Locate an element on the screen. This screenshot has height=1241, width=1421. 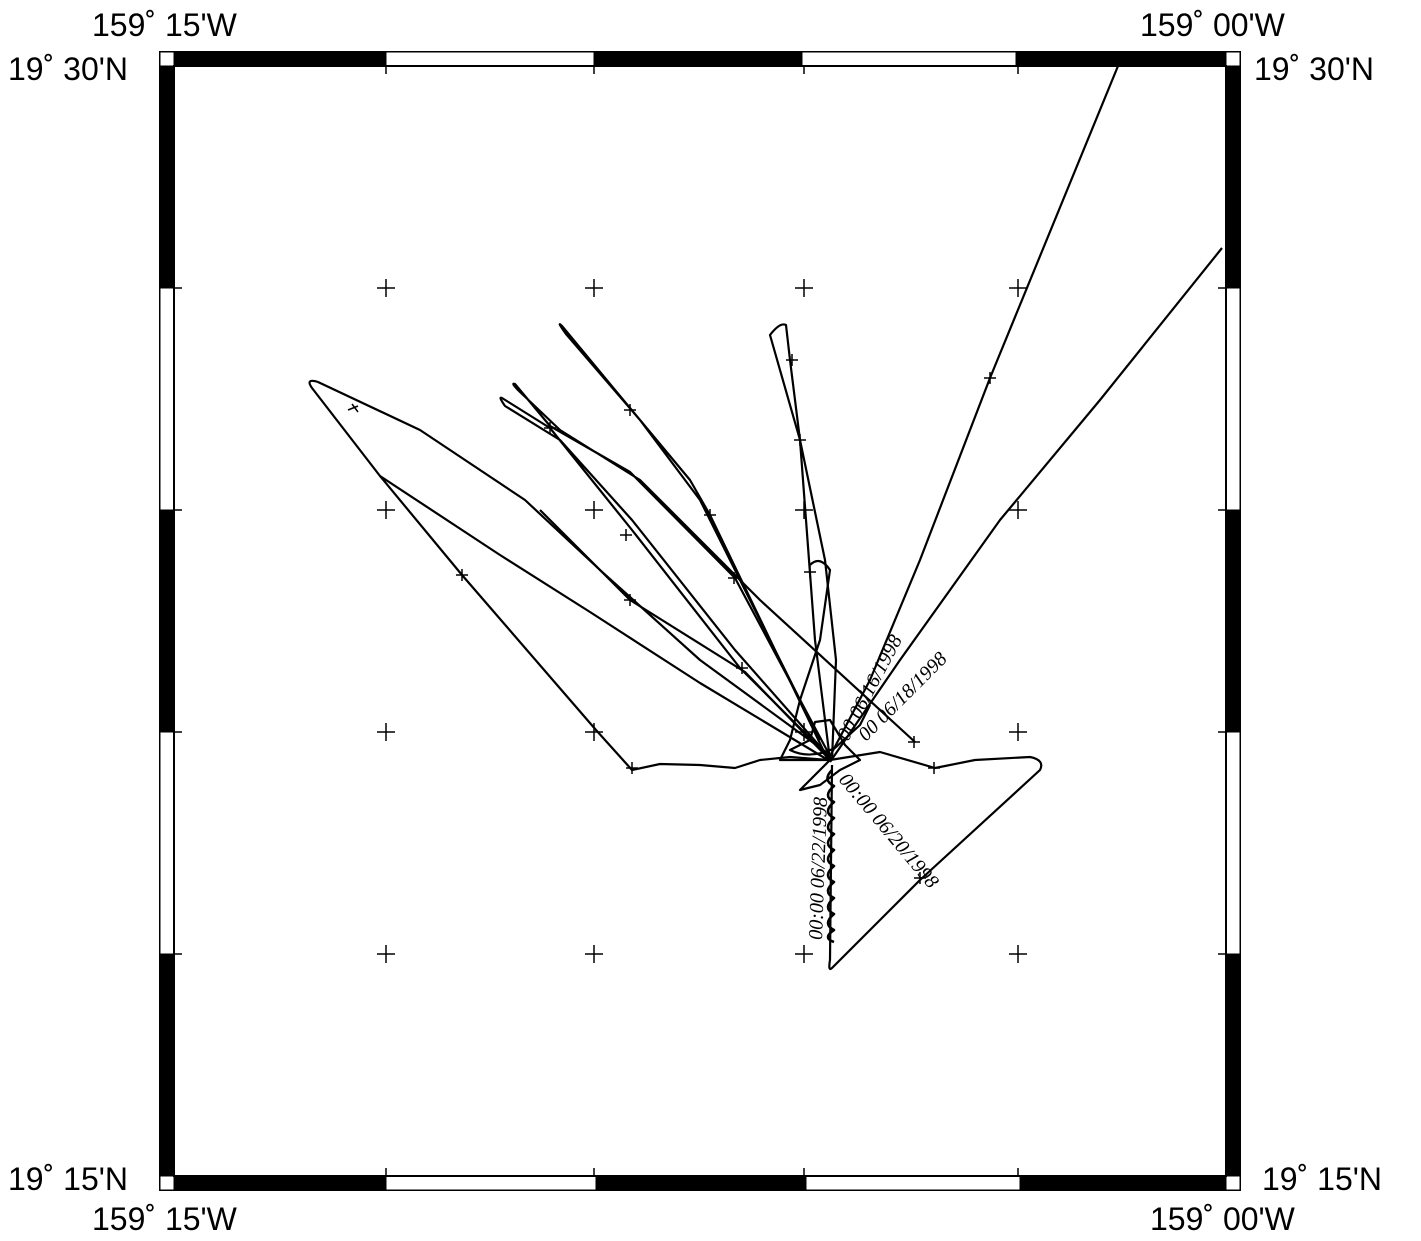
lat-label-bottom-right: 19˚ 15'N is located at coordinates (1322, 1179).